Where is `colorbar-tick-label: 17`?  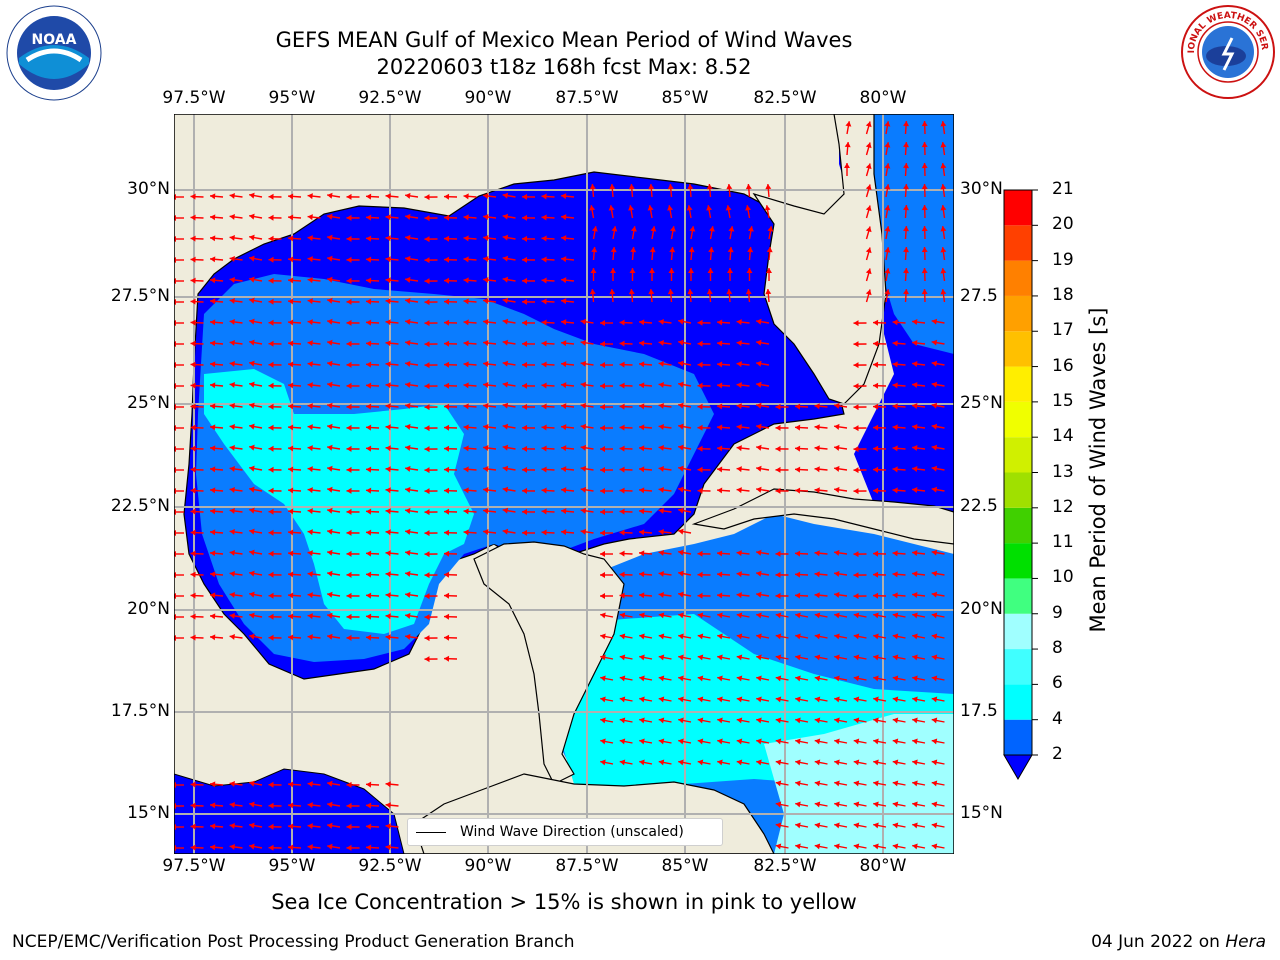
colorbar-tick-label: 17 is located at coordinates (1063, 330).